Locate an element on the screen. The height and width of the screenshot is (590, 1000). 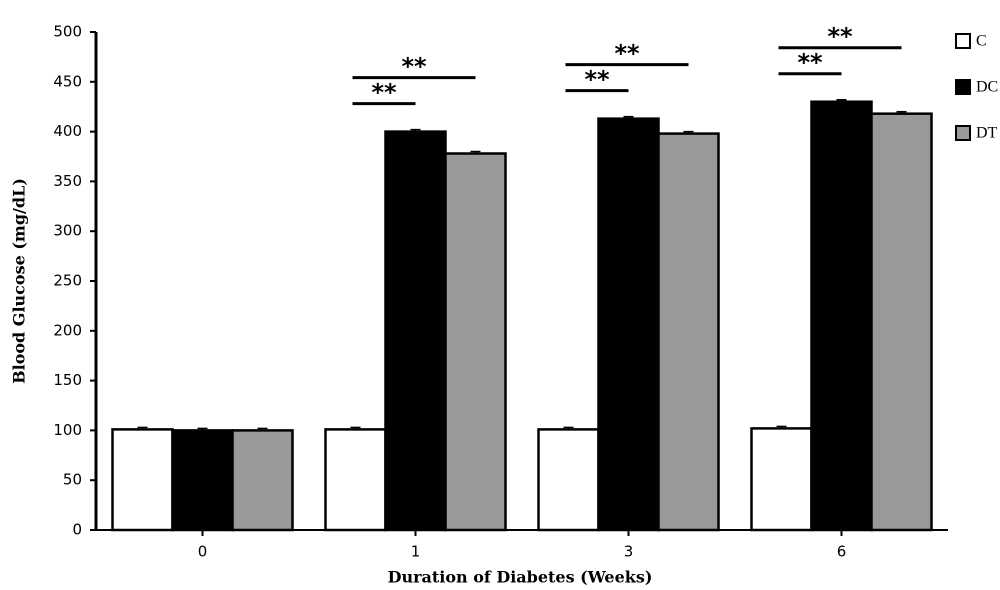
y-tick-label: 200 is located at coordinates (67, 330).